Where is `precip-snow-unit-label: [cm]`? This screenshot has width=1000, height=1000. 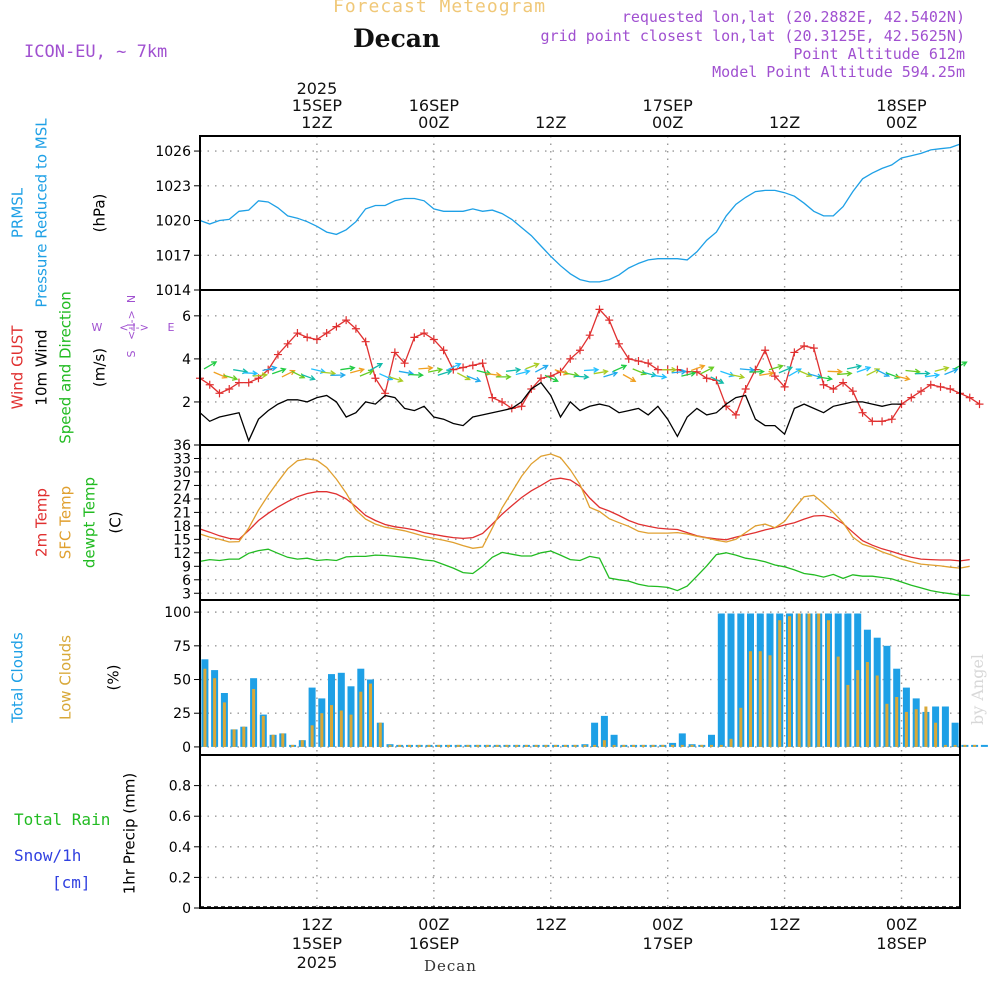 precip-snow-unit-label: [cm] is located at coordinates (71, 882).